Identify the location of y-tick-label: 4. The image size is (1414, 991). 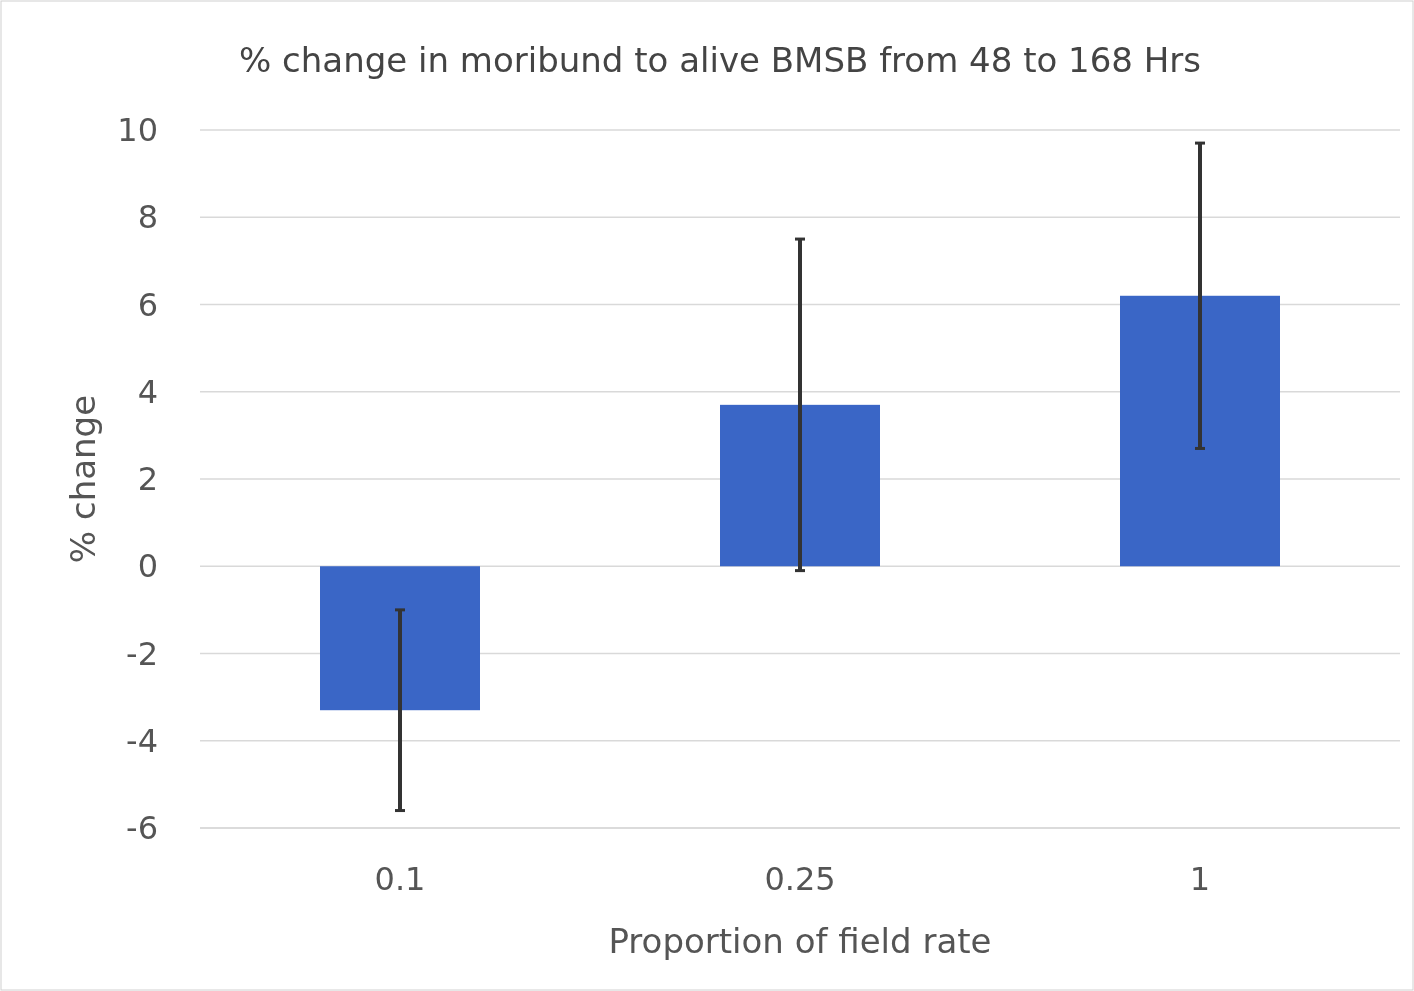
(147, 391).